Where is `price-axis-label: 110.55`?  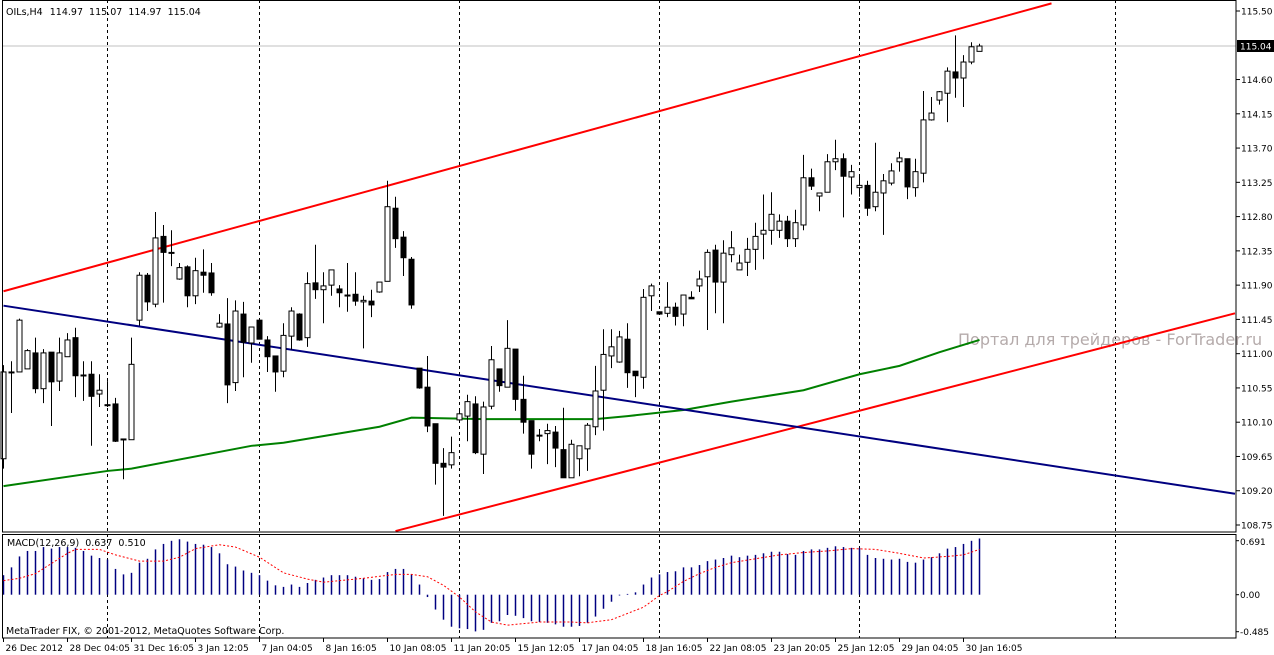 price-axis-label: 110.55 is located at coordinates (1257, 389).